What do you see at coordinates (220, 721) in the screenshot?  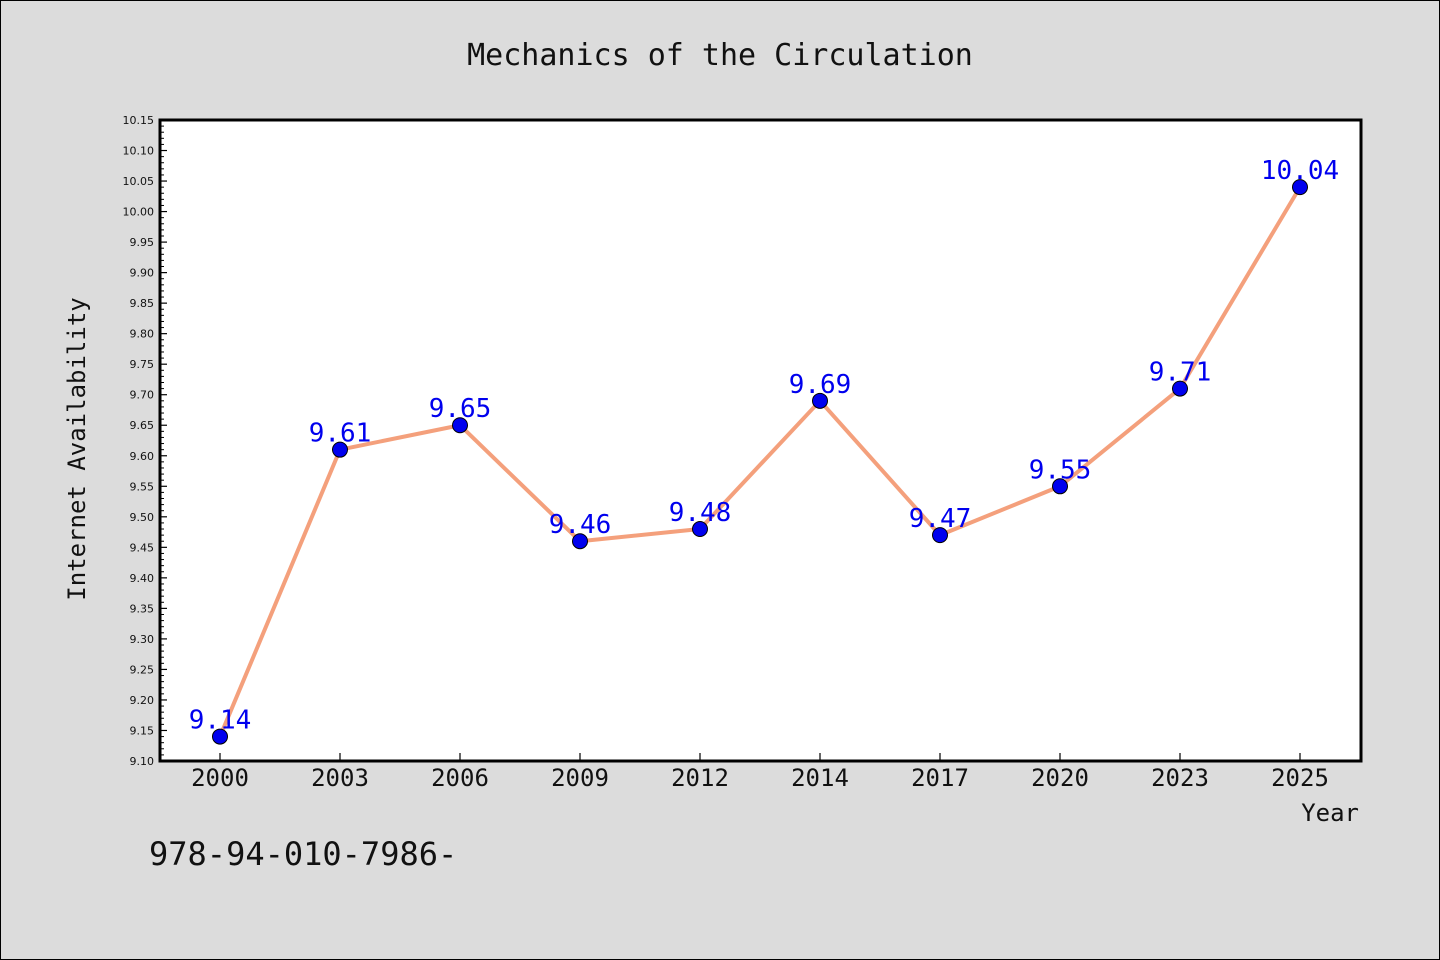 I see `data-label: 9.14` at bounding box center [220, 721].